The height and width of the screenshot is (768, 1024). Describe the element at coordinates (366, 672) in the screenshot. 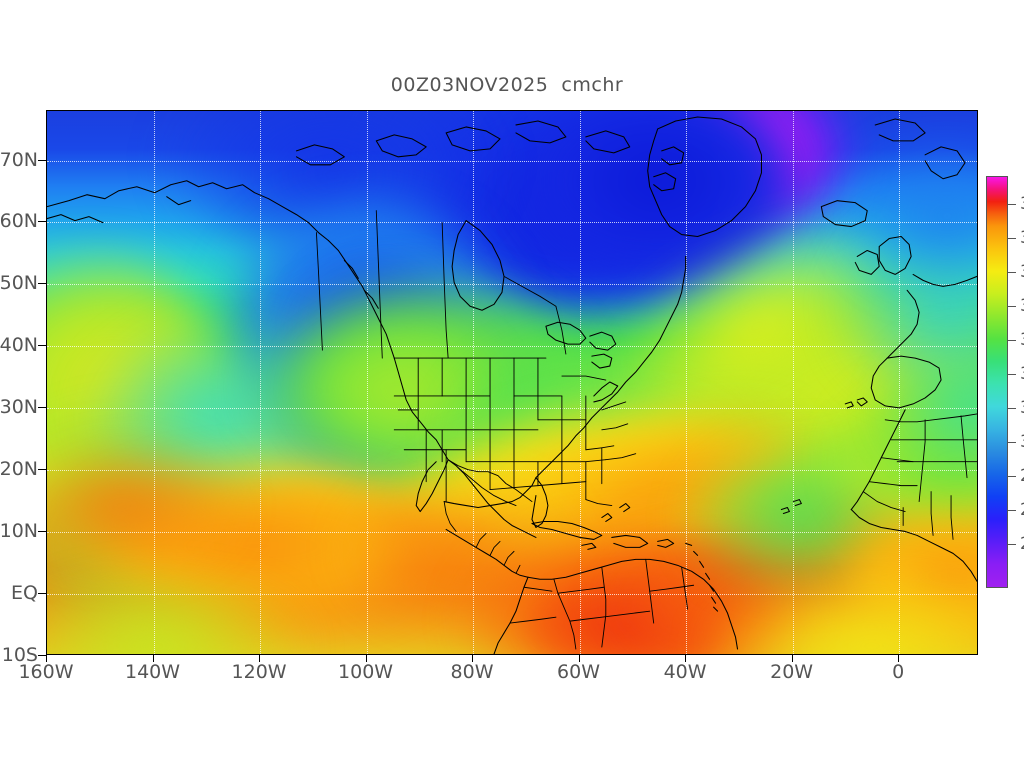

I see `x-tick-label: 100W` at that location.